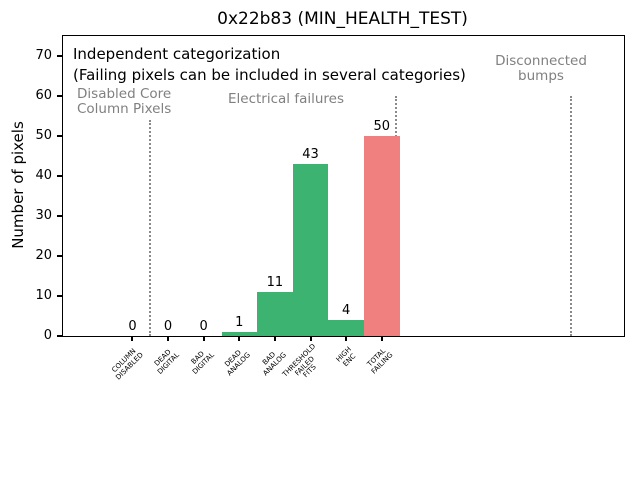  What do you see at coordinates (43, 135) in the screenshot?
I see `y-tick-label: 50` at bounding box center [43, 135].